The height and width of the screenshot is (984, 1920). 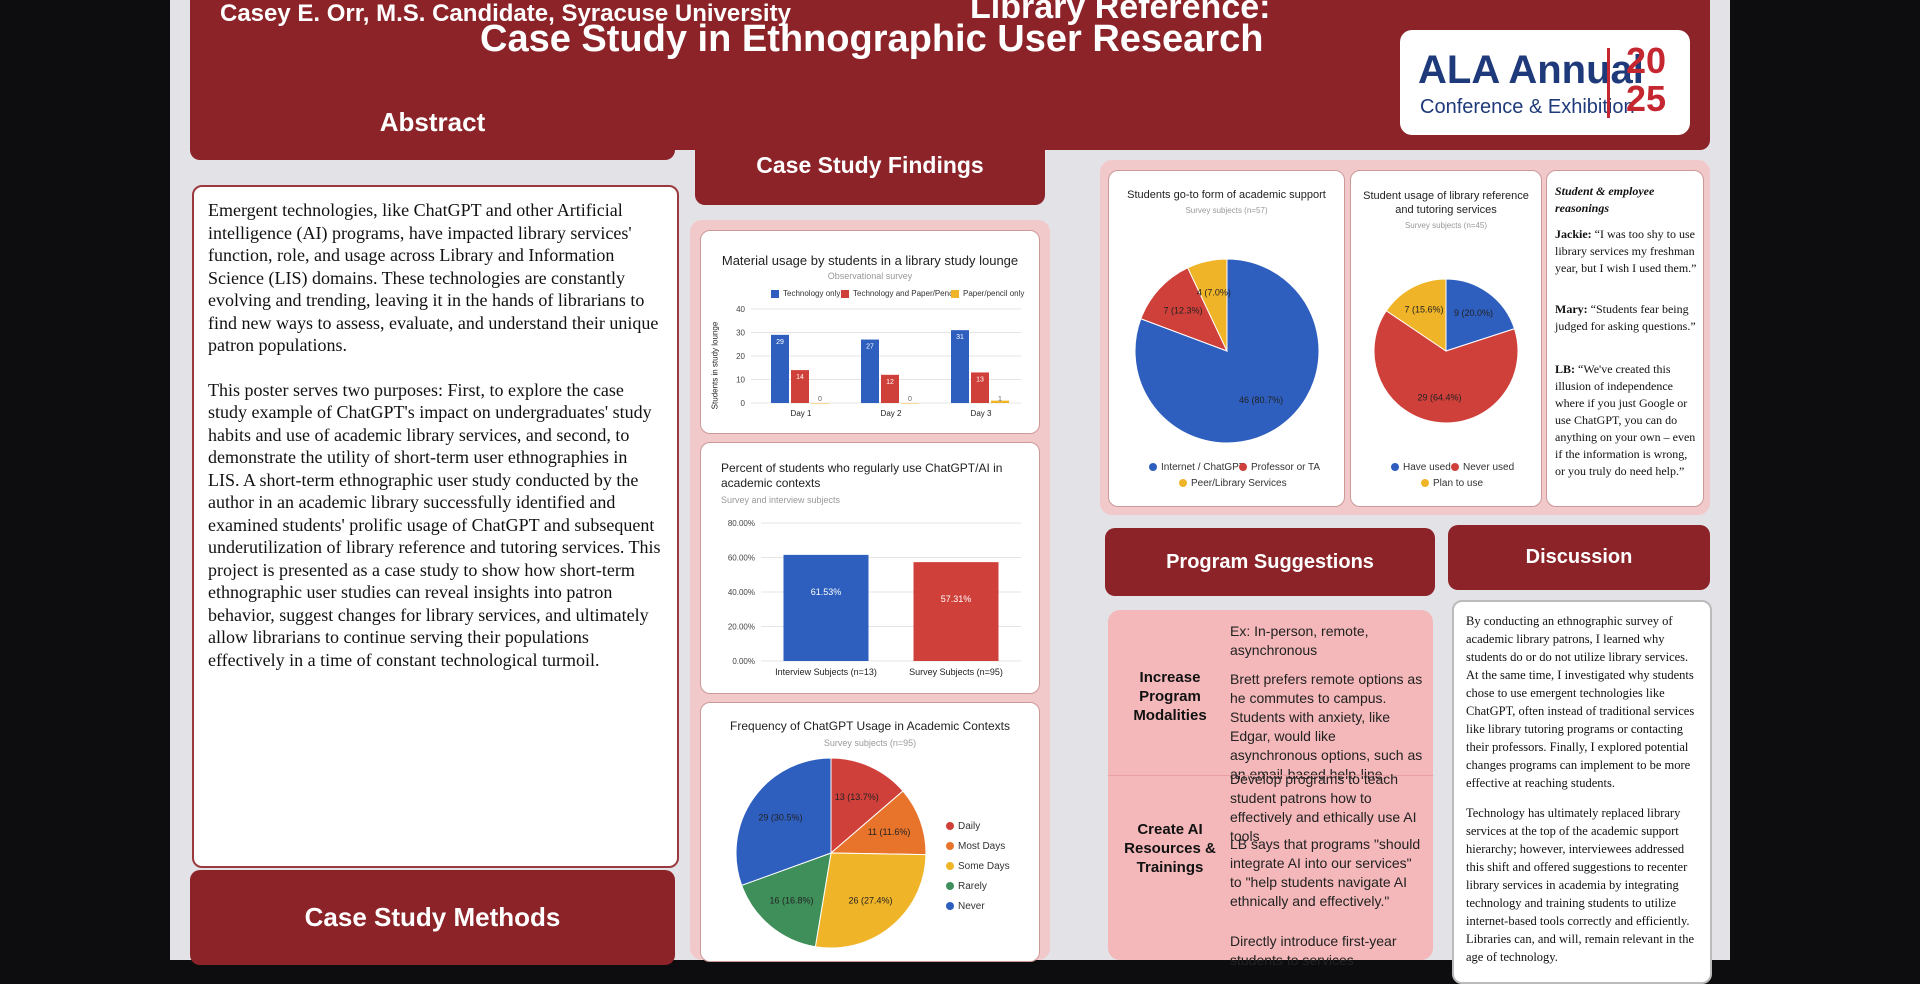 What do you see at coordinates (1000, 399) in the screenshot?
I see `chart1-bar-label: 1` at bounding box center [1000, 399].